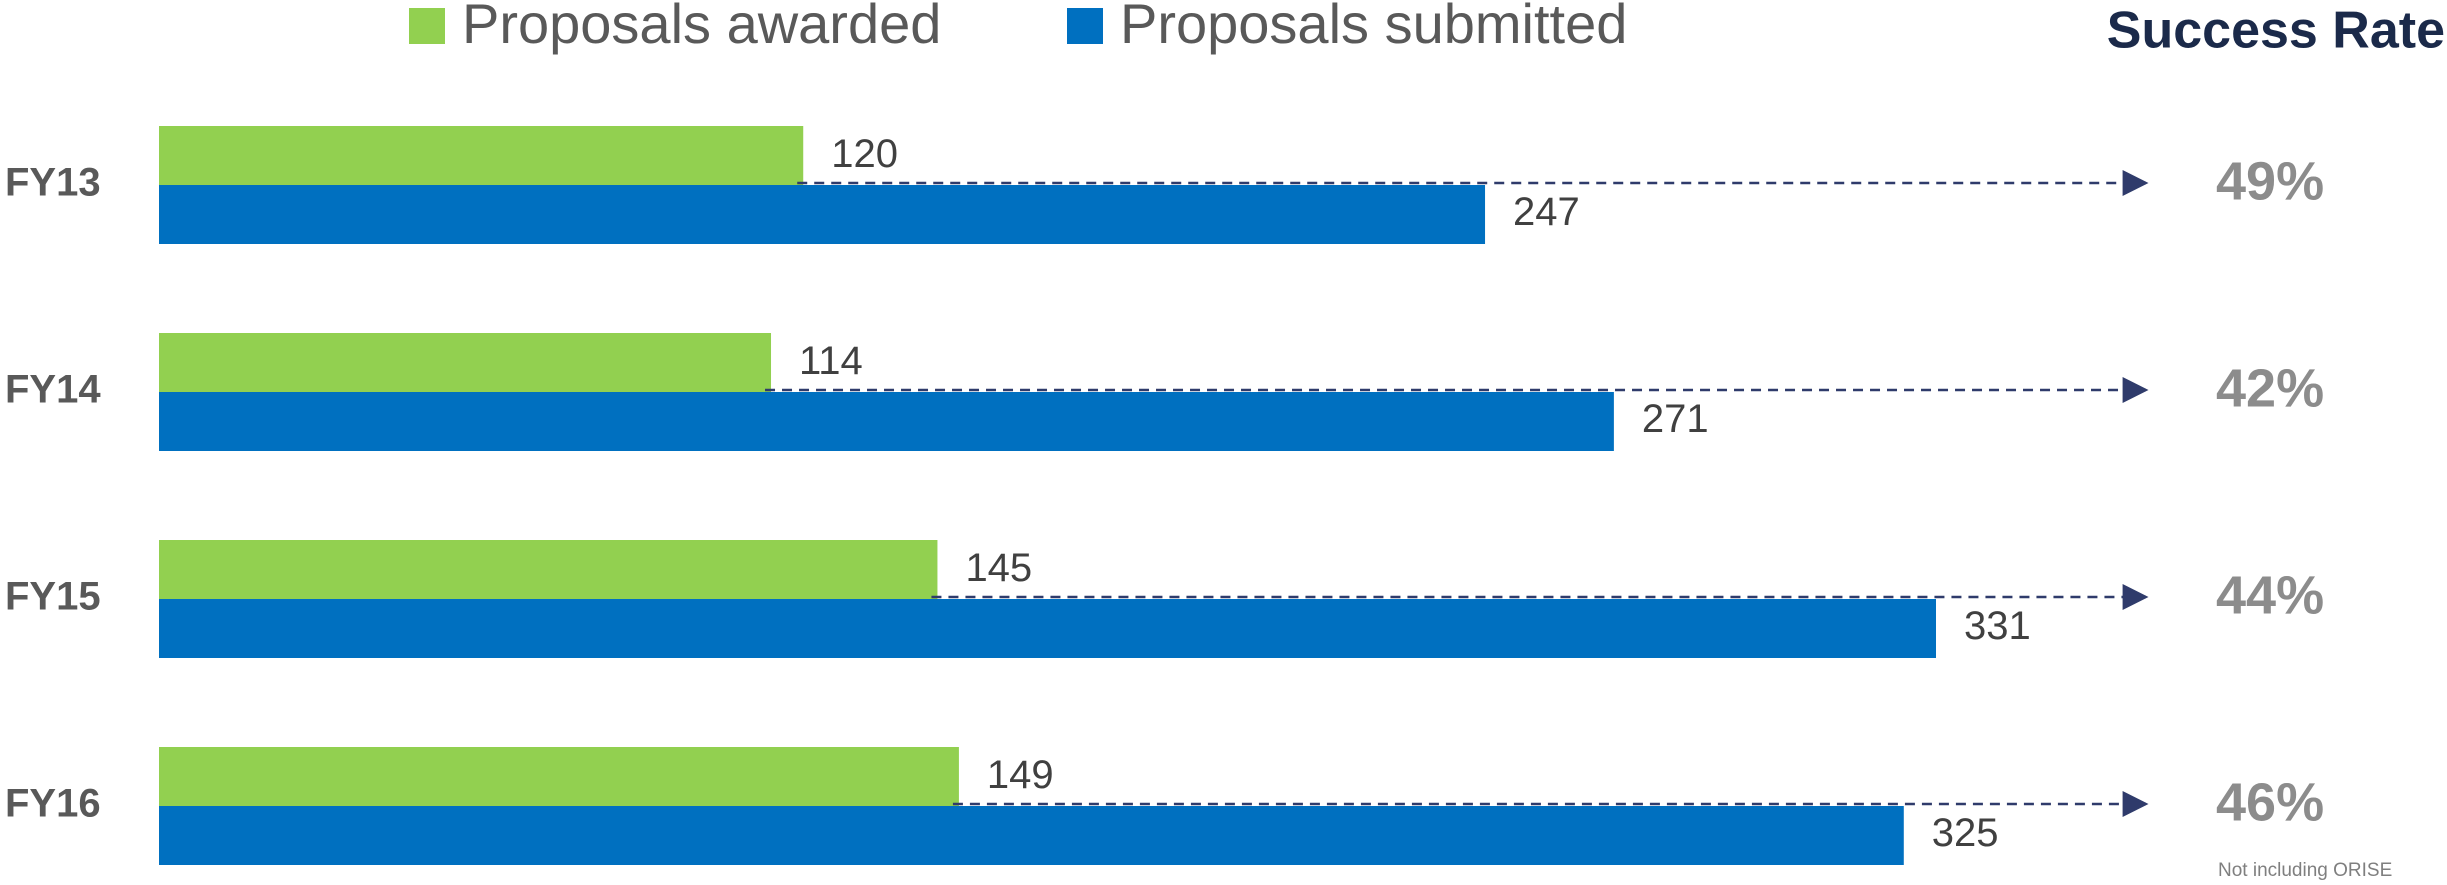 The image size is (2447, 885). I want to click on category-label: FY14, so click(53, 390).